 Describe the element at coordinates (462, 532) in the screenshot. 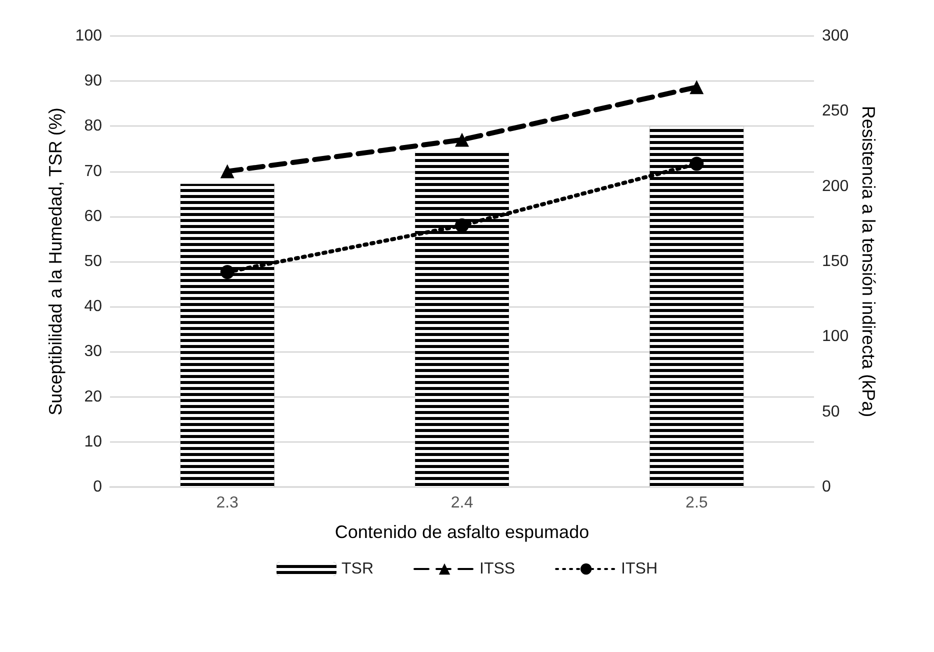

I see `x-axis-title: Contenido de asfalto espumado` at that location.